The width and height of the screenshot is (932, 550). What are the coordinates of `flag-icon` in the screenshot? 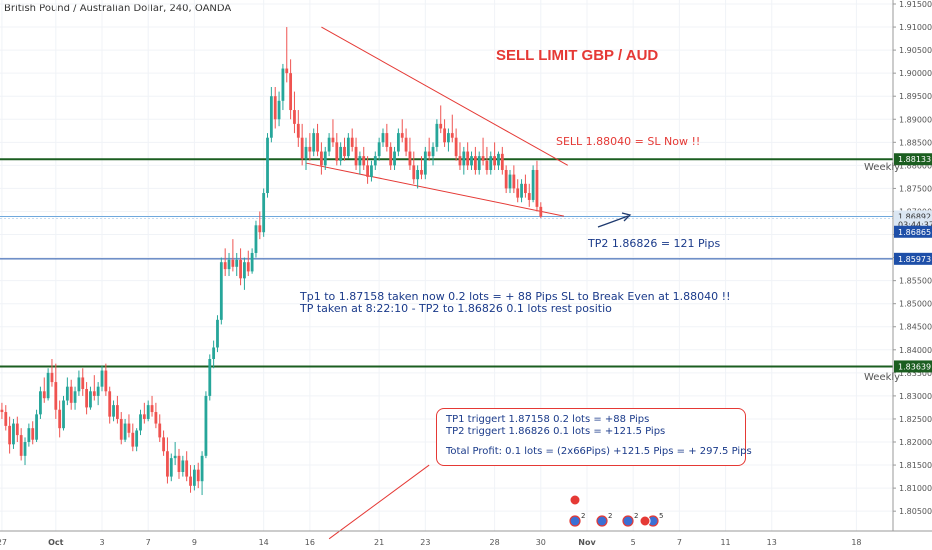 It's located at (645, 521).